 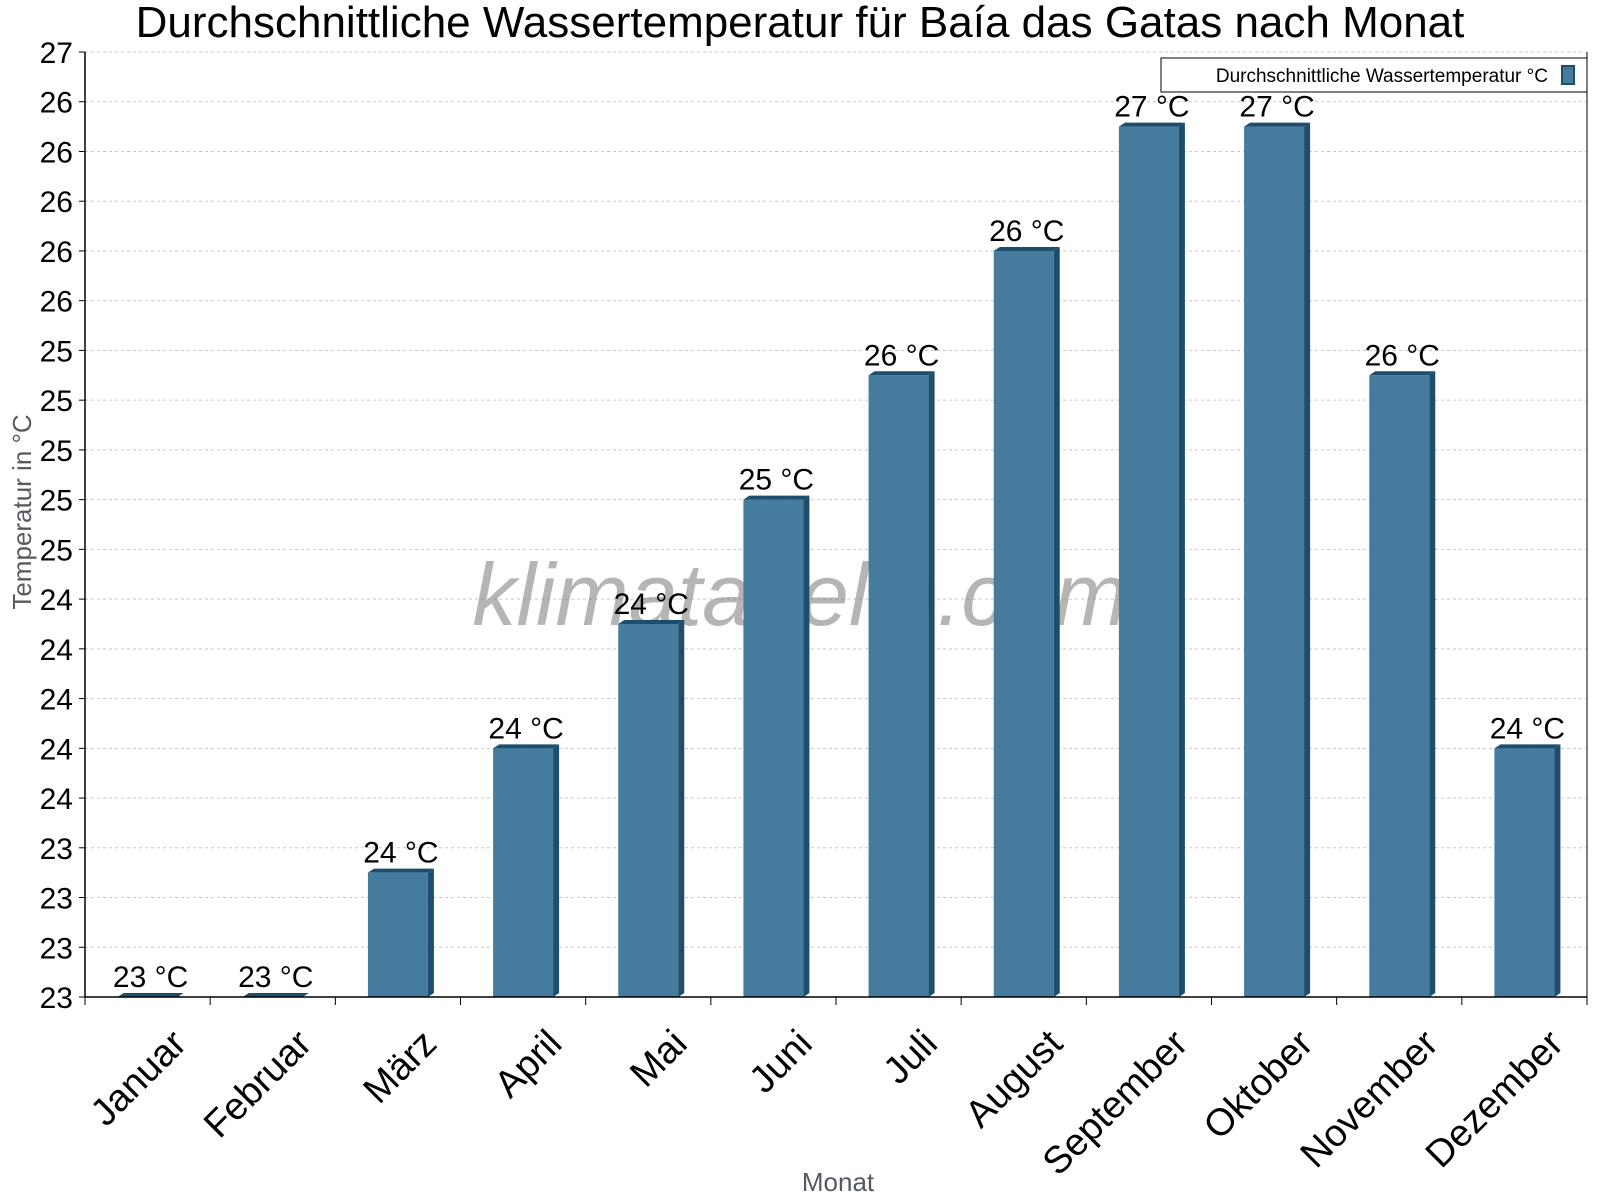 I want to click on y-axis-ticks: 23 23 23 23 24 24 24 24 24 25 25 25 25 25 26 26 26 26 26 27, so click(x=62, y=526).